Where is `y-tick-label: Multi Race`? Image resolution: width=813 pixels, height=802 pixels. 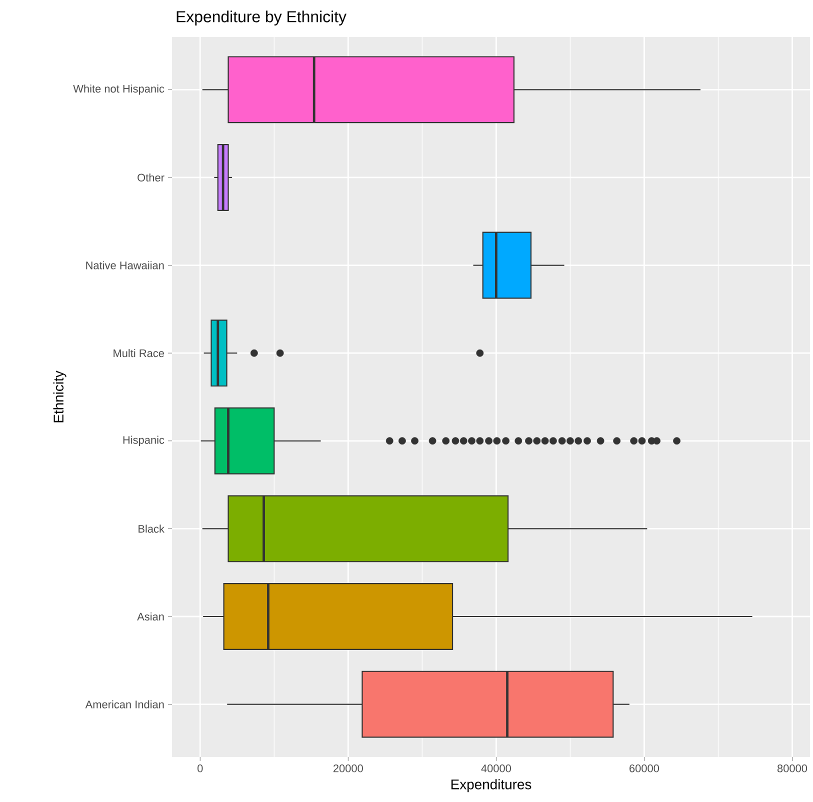
y-tick-label: Multi Race is located at coordinates (139, 353).